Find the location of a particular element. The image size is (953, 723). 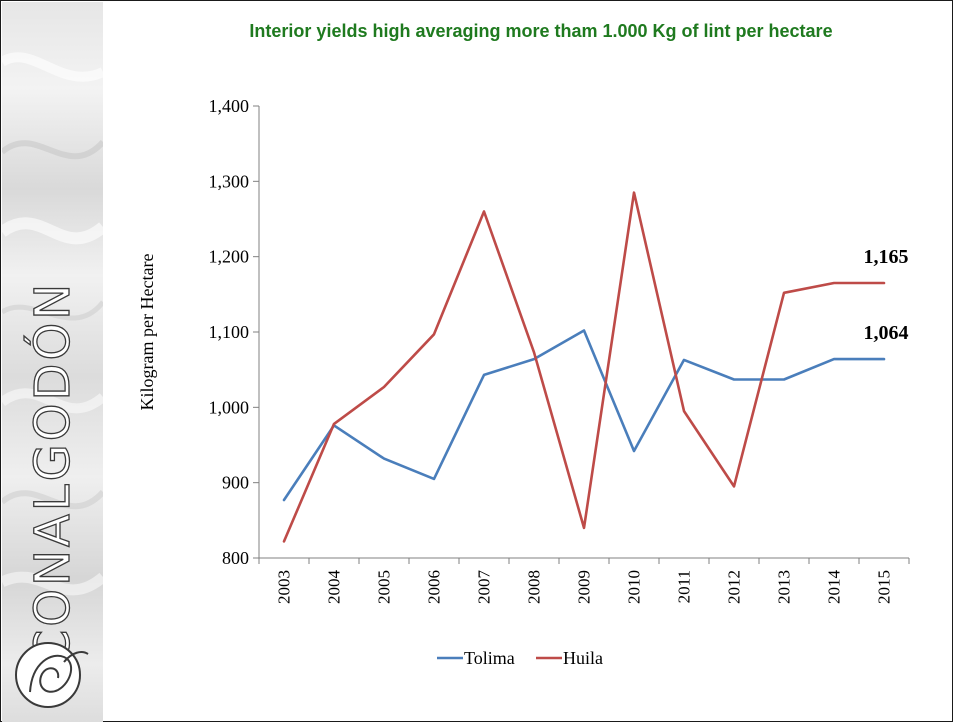

x-tick-label: 2004 is located at coordinates (334, 587).